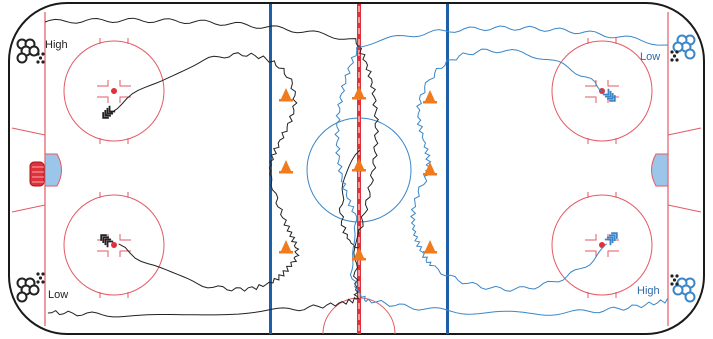  What do you see at coordinates (40, 278) in the screenshot?
I see `puck-dots-icon-bottom-left` at bounding box center [40, 278].